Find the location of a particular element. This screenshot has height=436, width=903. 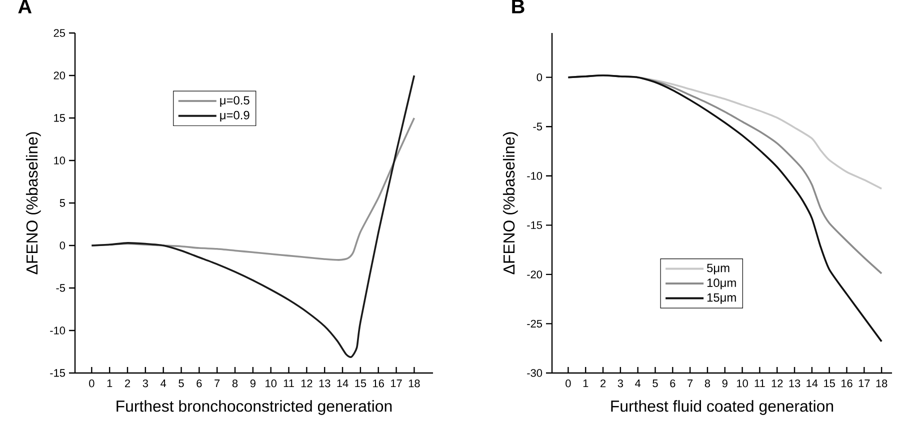

x-axis-title: Furthest bronchoconstricted generation is located at coordinates (254, 407).